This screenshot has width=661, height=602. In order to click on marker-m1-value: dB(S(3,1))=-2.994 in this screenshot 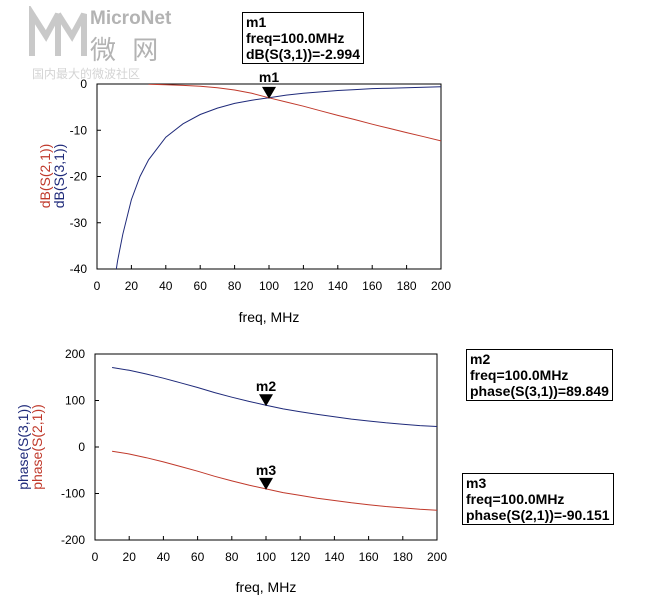, I will do `click(303, 54)`.